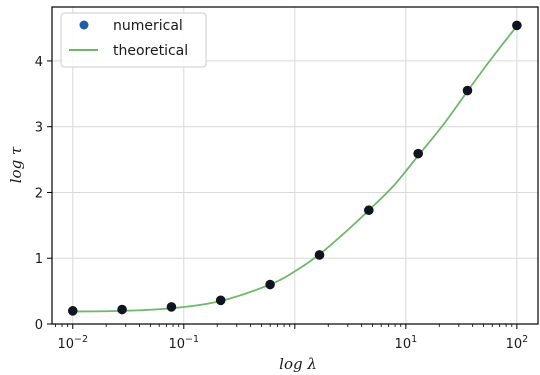 The image size is (540, 375). I want to click on y-tick-label: 1, so click(39, 259).